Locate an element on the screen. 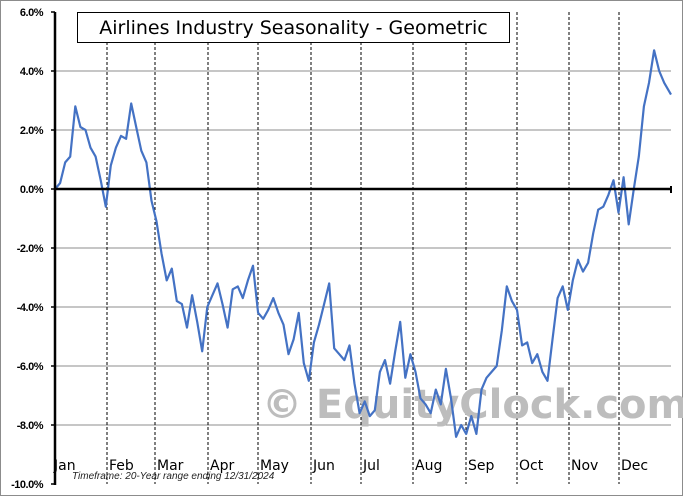 The height and width of the screenshot is (496, 683). y-tick-label: -6.0% is located at coordinates (30, 367).